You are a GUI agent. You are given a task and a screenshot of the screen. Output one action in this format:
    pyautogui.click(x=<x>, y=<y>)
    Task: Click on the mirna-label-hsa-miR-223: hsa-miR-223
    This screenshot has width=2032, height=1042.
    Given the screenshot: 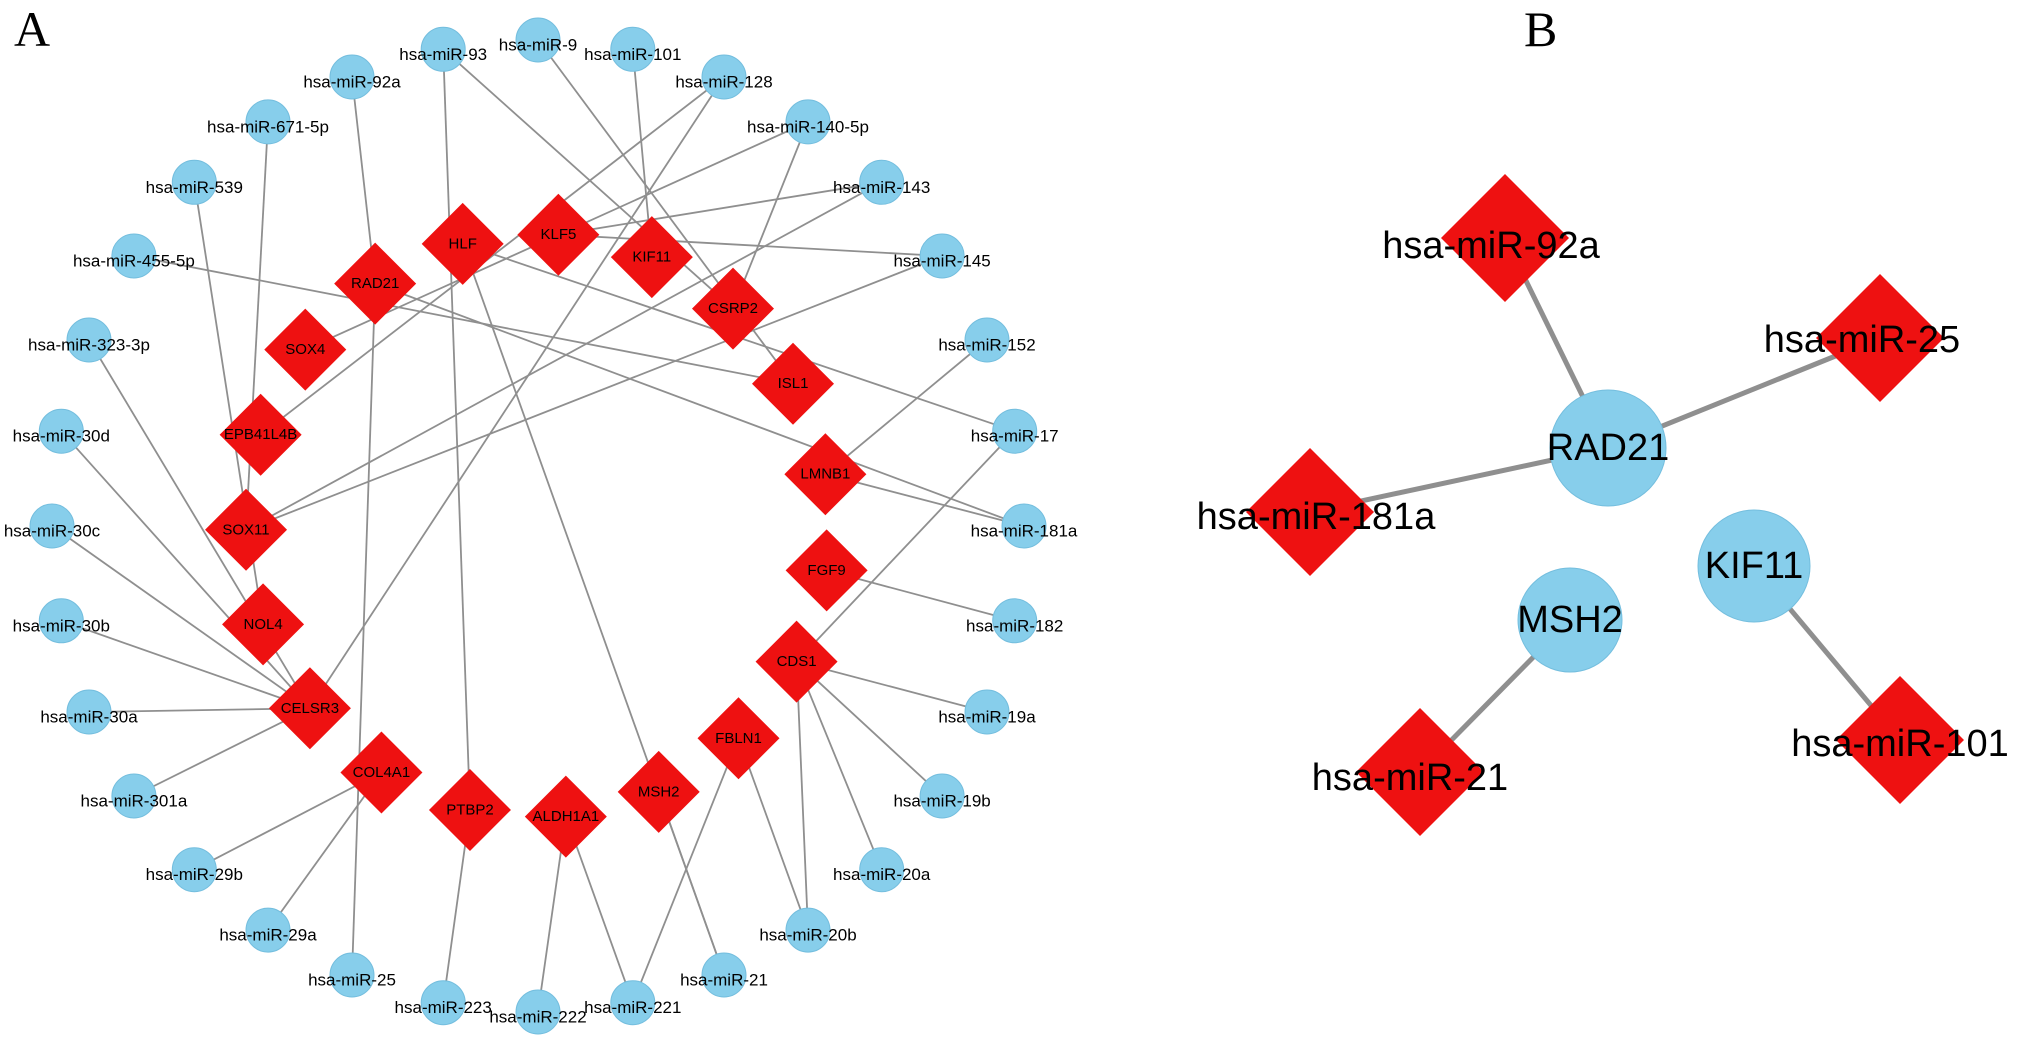 What is the action you would take?
    pyautogui.click(x=443, y=1007)
    